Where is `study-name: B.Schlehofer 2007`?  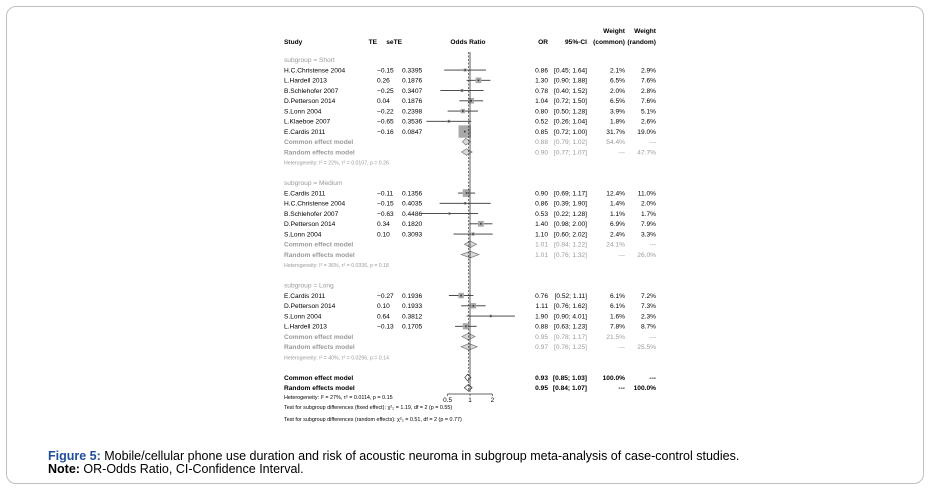 study-name: B.Schlehofer 2007 is located at coordinates (311, 214).